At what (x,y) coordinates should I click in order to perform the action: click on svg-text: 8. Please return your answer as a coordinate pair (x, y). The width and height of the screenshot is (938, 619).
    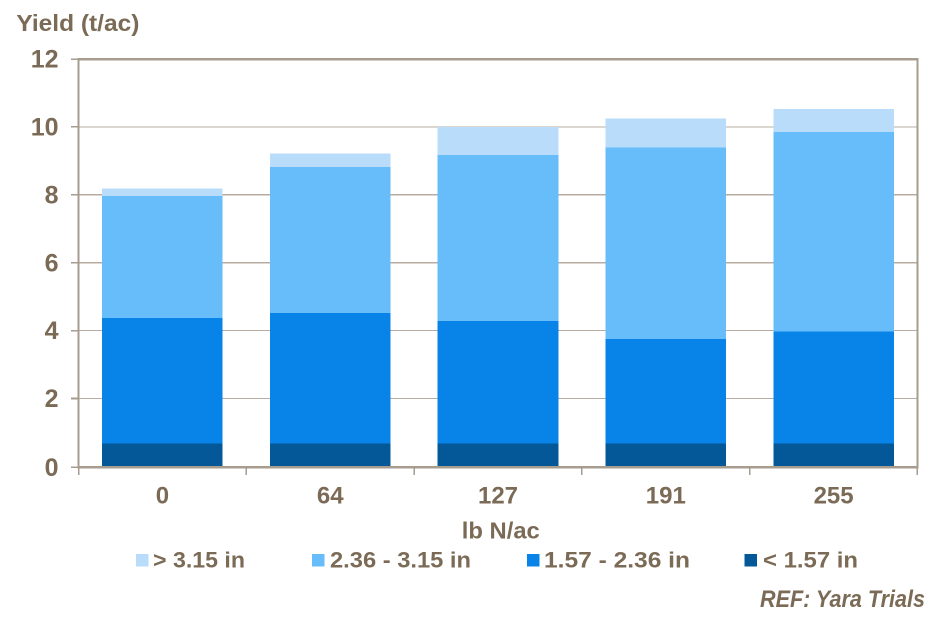
    Looking at the image, I should click on (52, 195).